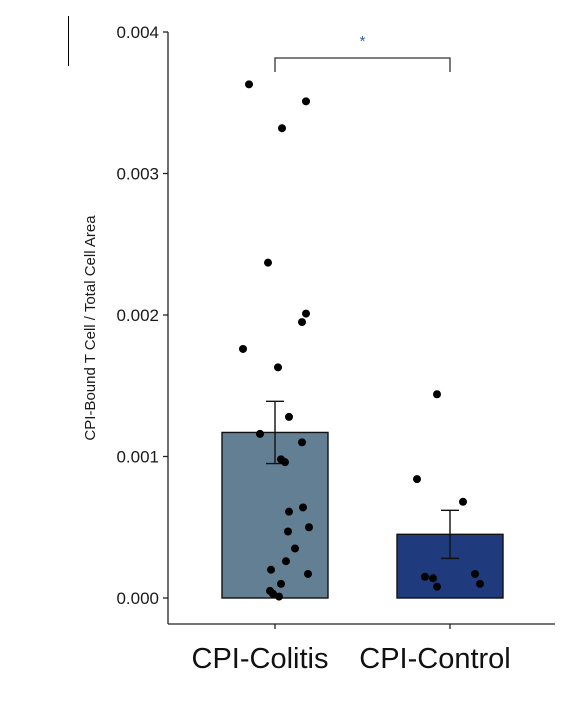 The width and height of the screenshot is (585, 709). I want to click on error-bars, so click(362, 480).